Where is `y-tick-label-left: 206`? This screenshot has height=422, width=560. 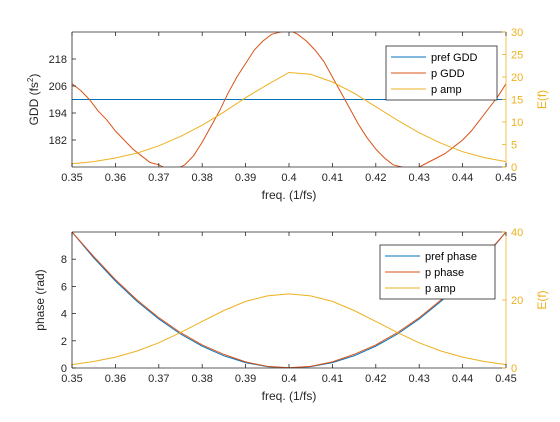
y-tick-label-left: 206 is located at coordinates (58, 87).